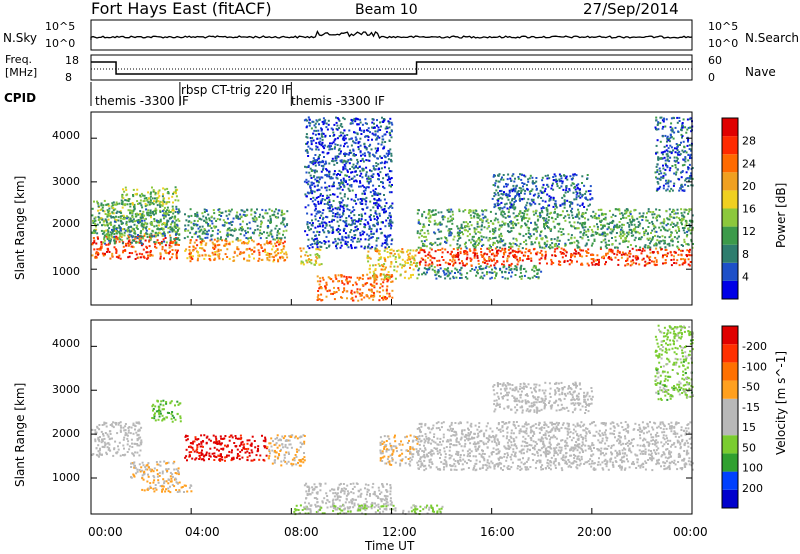 This screenshot has height=554, width=800. What do you see at coordinates (631, 9) in the screenshot?
I see `date-label: 27/Sep/2014` at bounding box center [631, 9].